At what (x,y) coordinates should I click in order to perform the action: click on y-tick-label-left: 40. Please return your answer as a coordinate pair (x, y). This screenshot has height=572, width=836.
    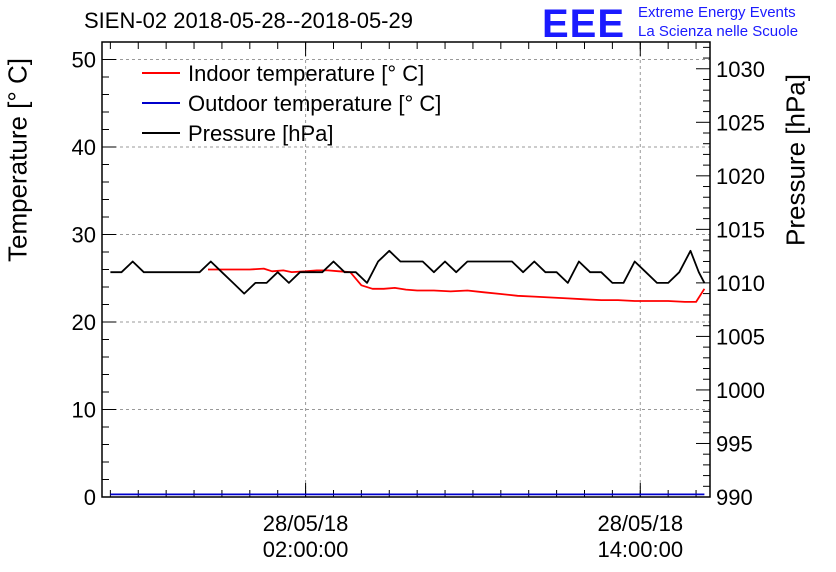
    Looking at the image, I should click on (84, 147).